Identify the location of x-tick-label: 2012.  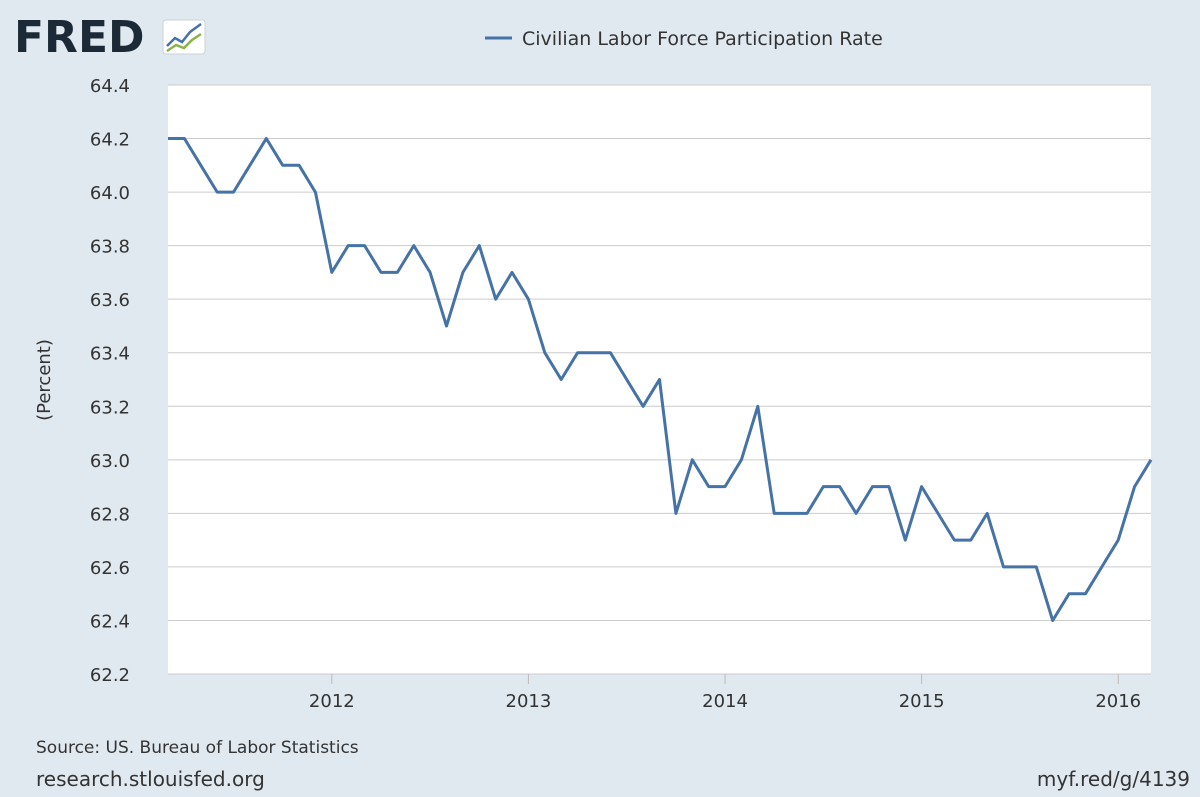
(332, 701).